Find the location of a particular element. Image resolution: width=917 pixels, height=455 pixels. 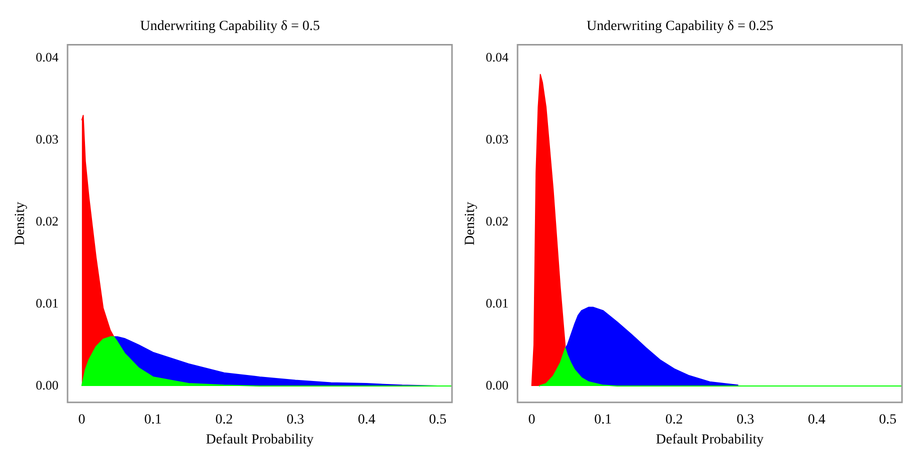

chart-title: Underwriting Capability δ = 0.5 is located at coordinates (230, 26).